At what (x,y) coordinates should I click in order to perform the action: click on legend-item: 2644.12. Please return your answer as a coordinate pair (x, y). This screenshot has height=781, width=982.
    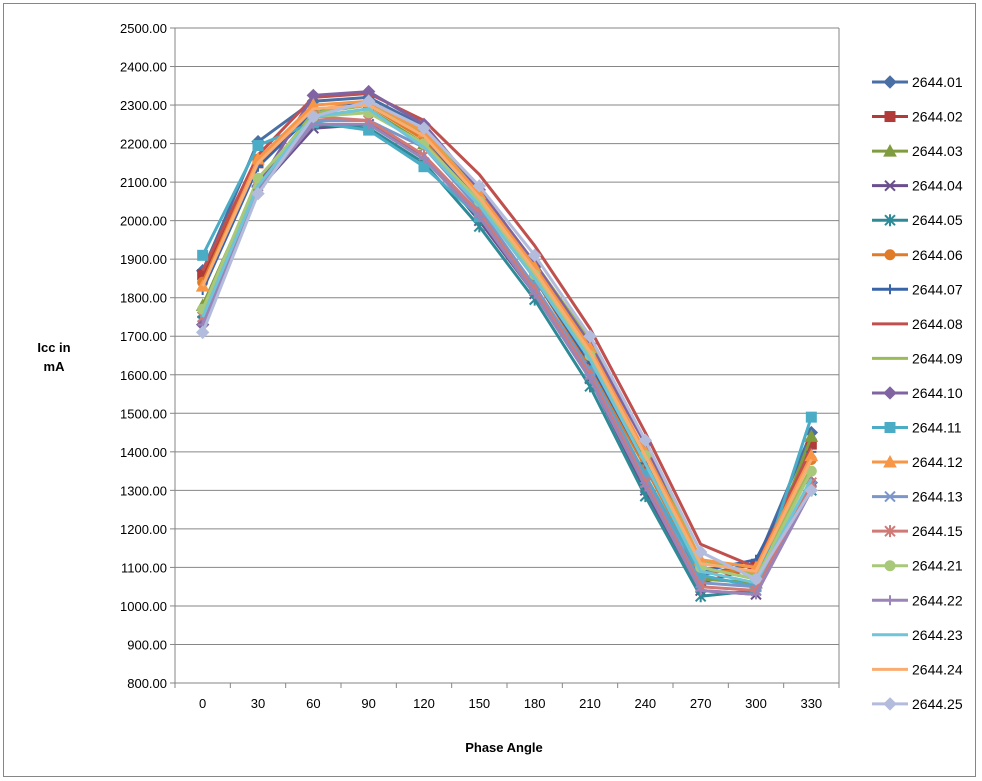
    Looking at the image, I should click on (917, 462).